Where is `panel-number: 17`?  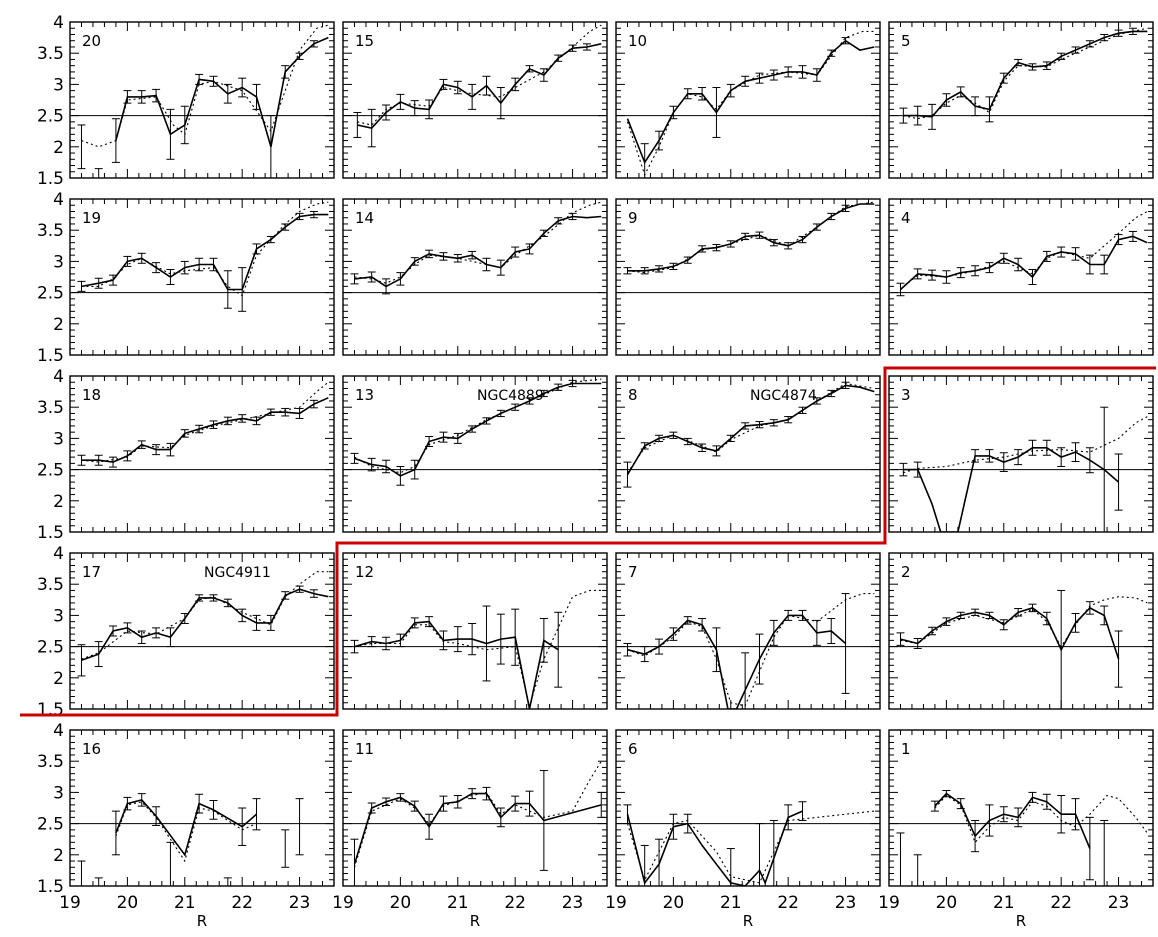 panel-number: 17 is located at coordinates (91, 572).